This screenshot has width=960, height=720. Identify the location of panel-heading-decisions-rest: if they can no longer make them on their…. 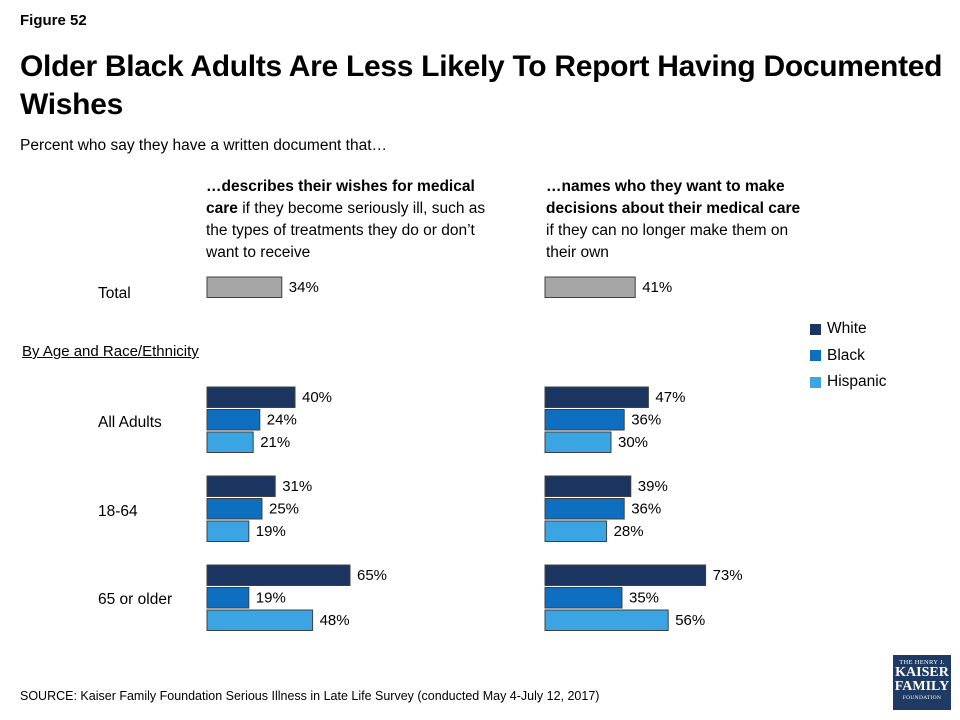
(667, 241).